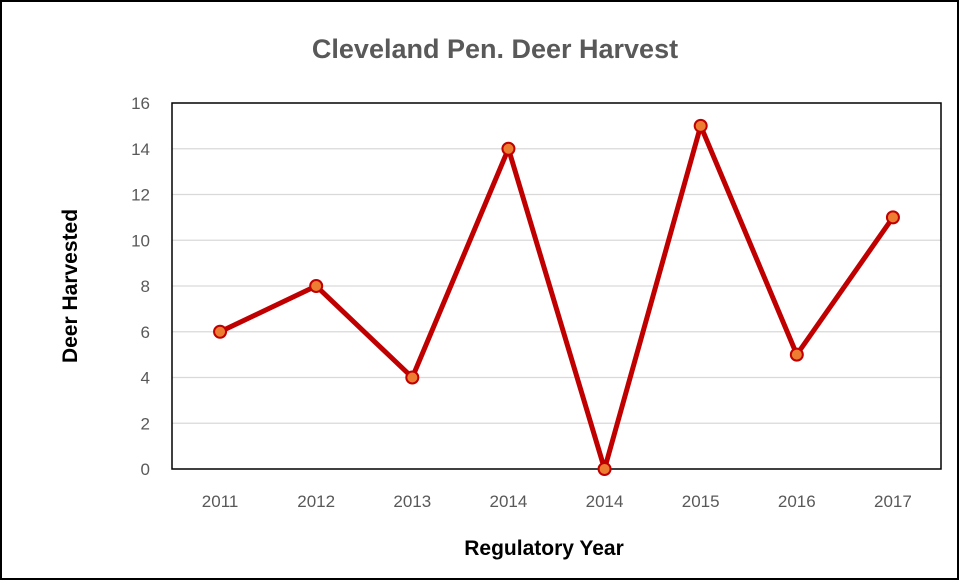 The height and width of the screenshot is (580, 961). What do you see at coordinates (145, 332) in the screenshot?
I see `y-tick-label: 6` at bounding box center [145, 332].